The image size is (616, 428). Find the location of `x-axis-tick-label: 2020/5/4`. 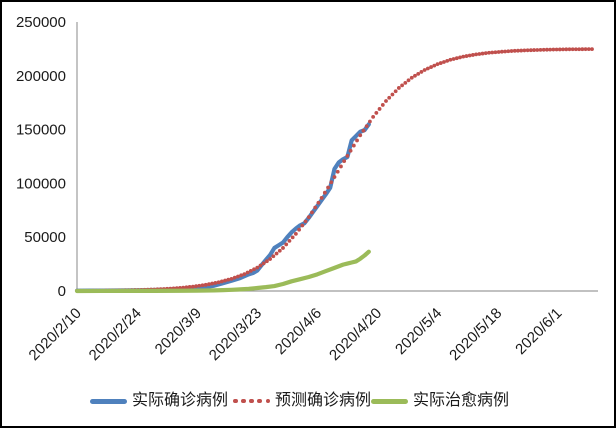

x-axis-tick-label: 2020/5/4 is located at coordinates (418, 331).